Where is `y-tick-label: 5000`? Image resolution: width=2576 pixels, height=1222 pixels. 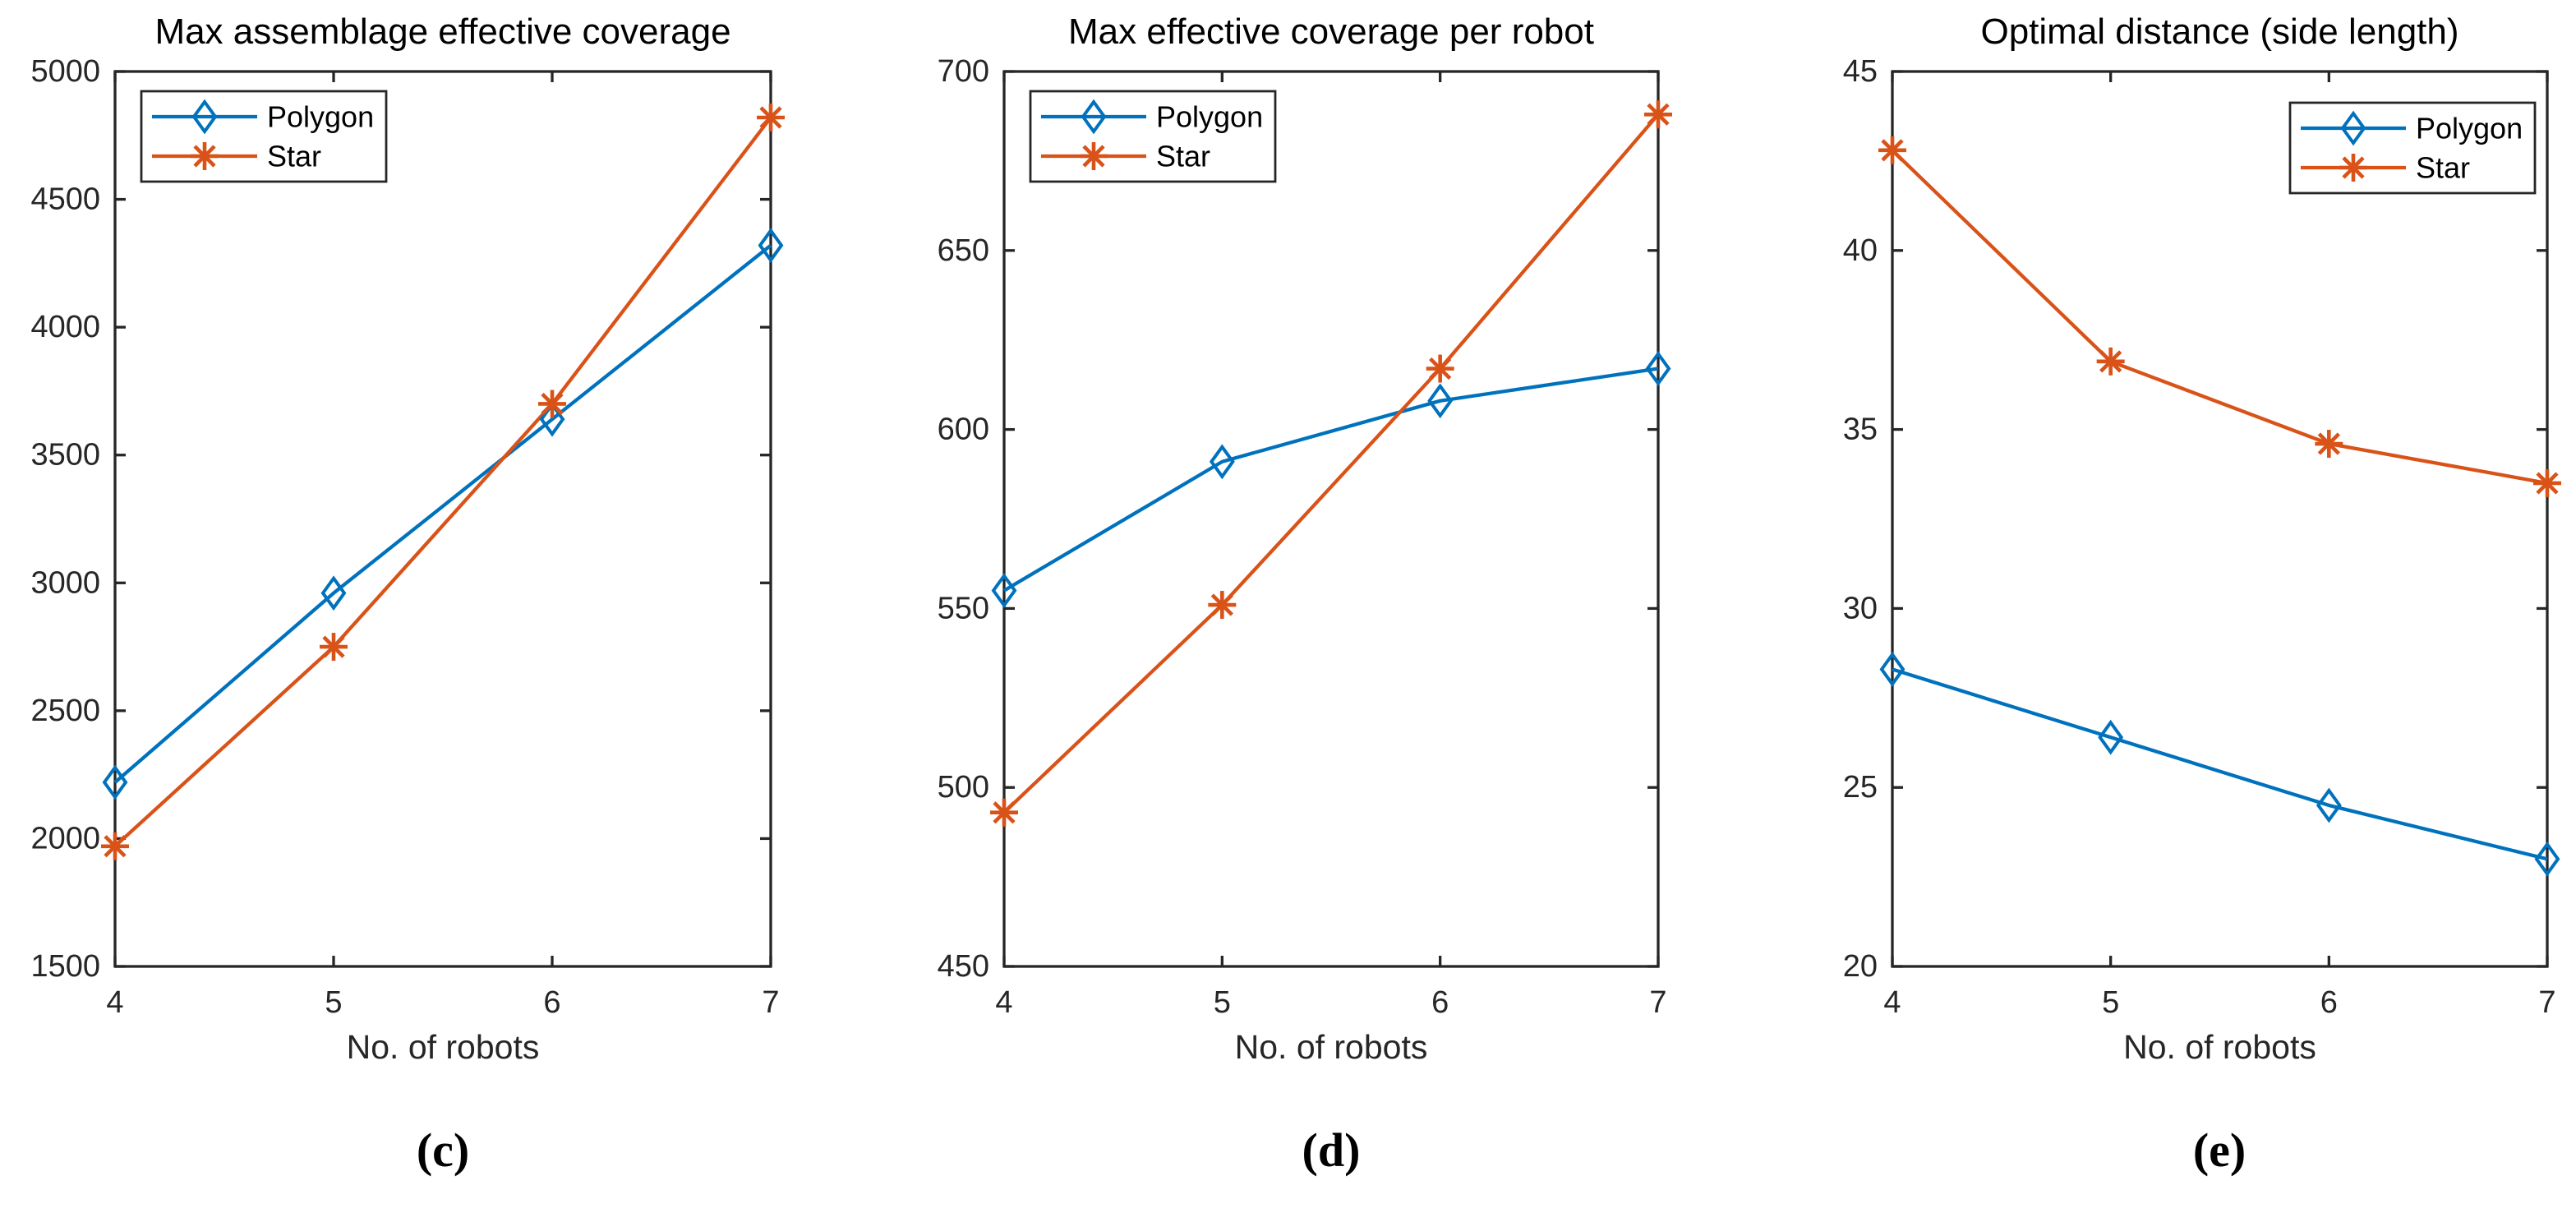 y-tick-label: 5000 is located at coordinates (65, 71).